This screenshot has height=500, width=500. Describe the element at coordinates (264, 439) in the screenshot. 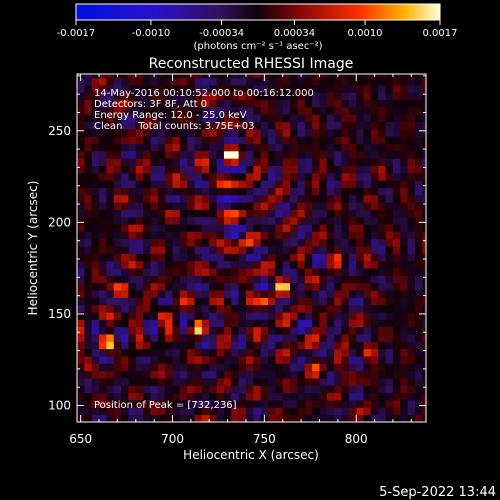

I see `x-tick-label: 750` at that location.